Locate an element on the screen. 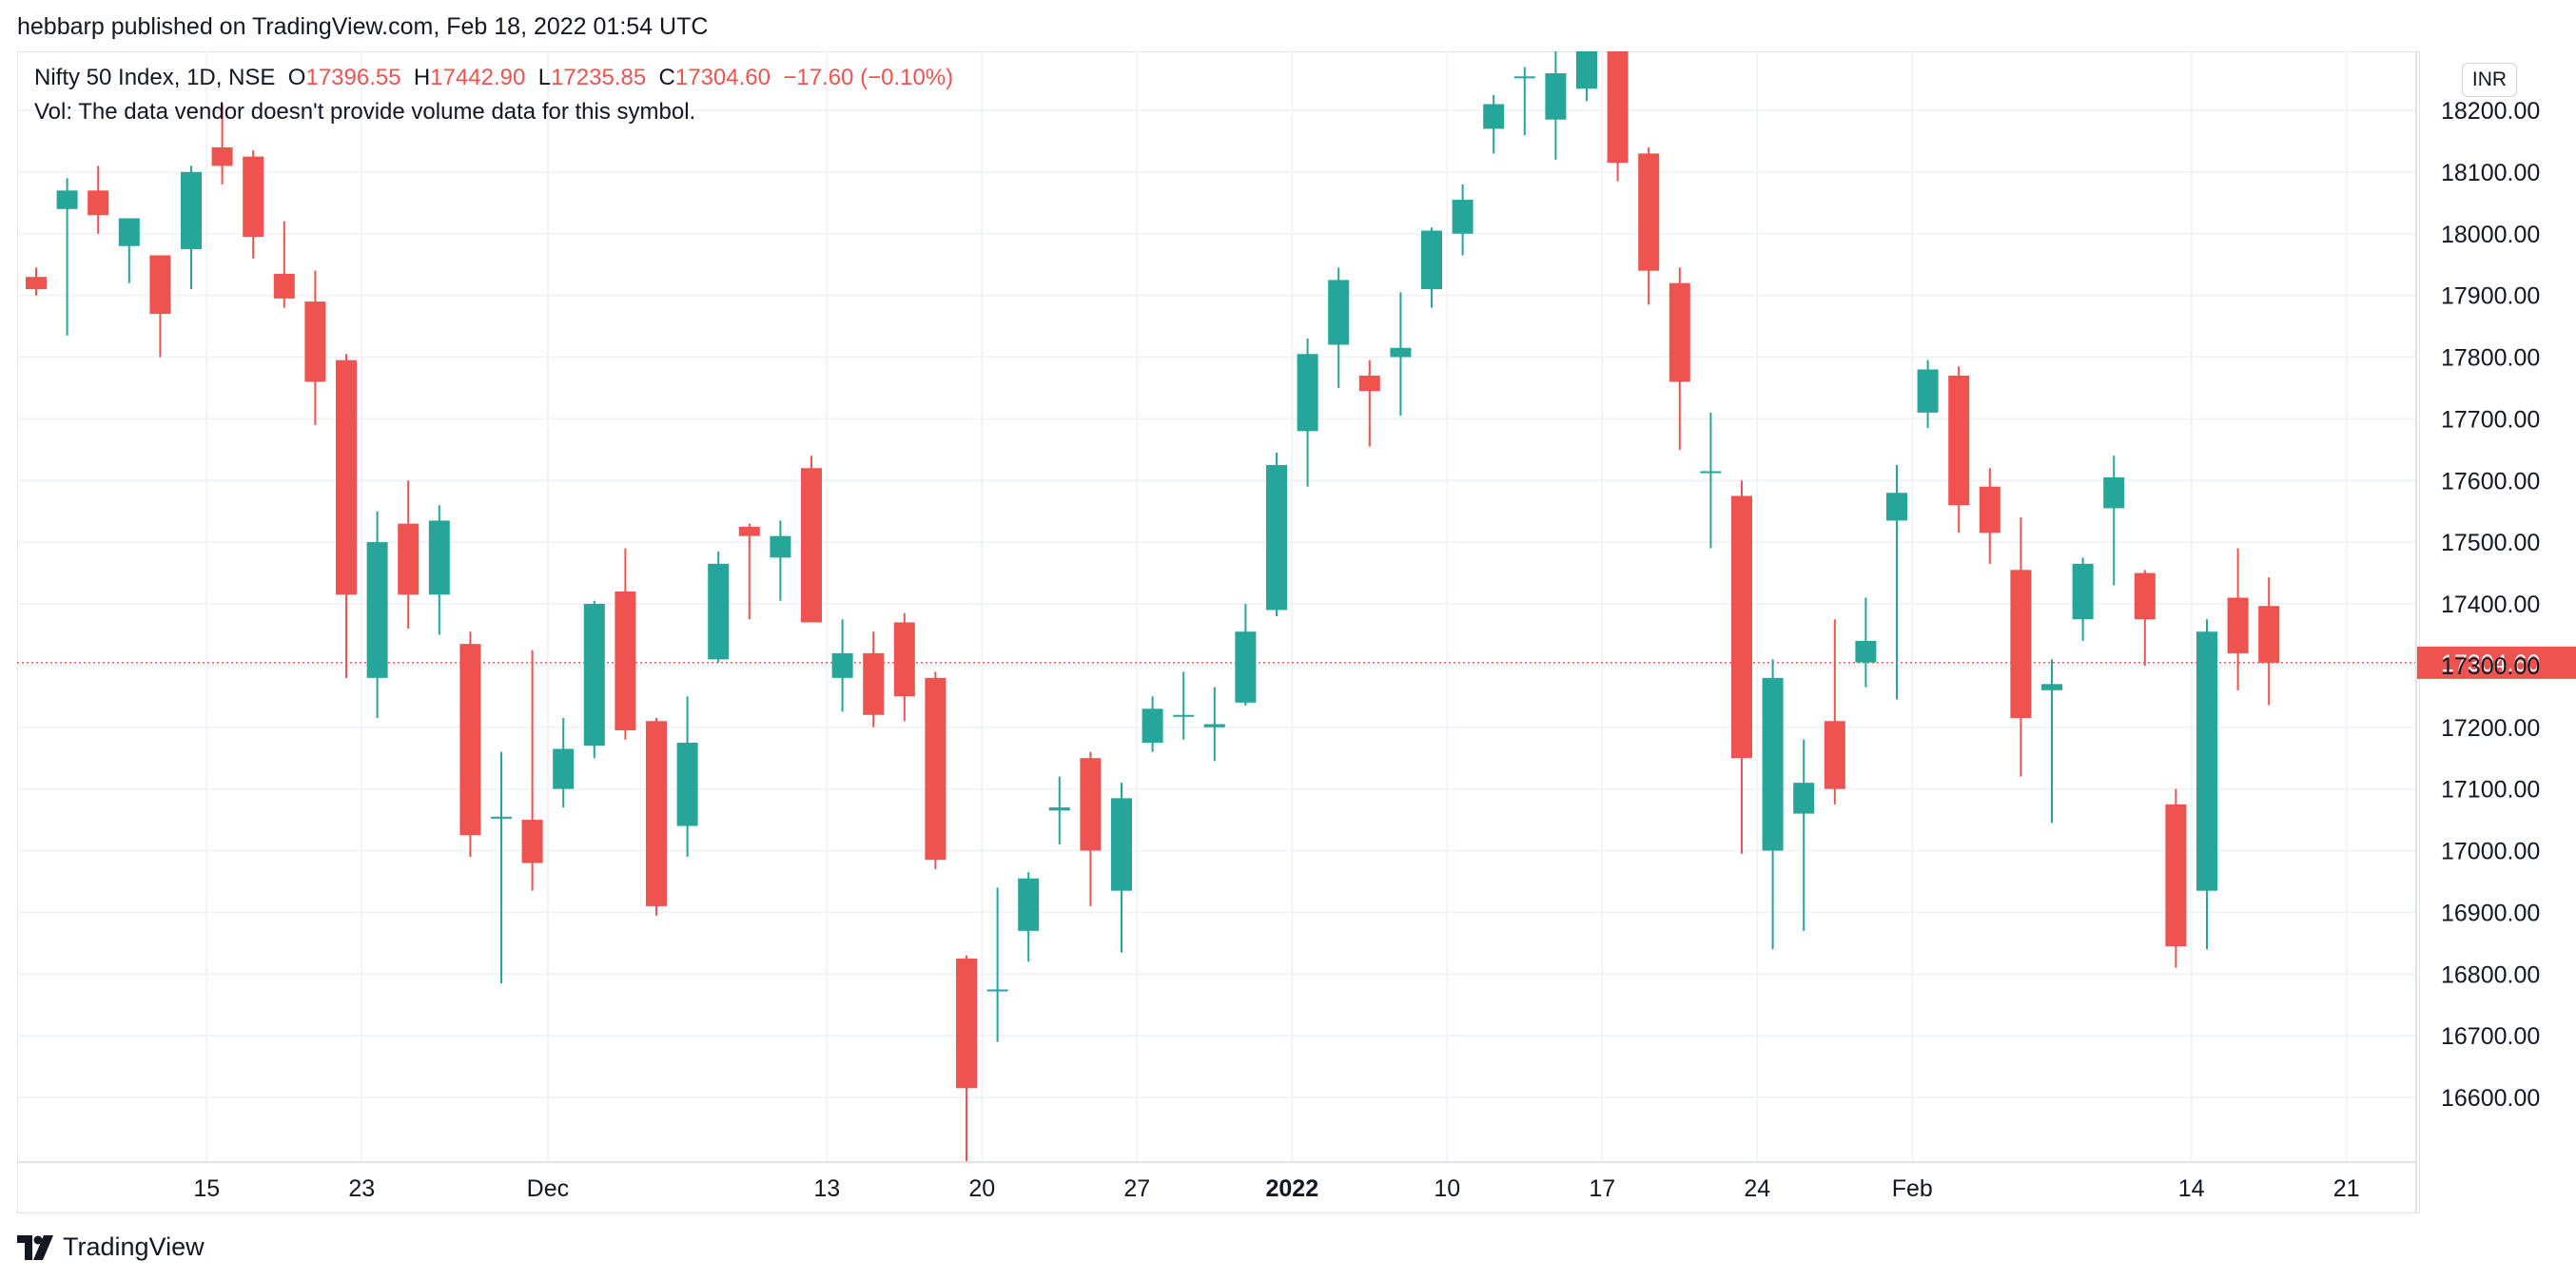  price-tick-label: 17400.00 is located at coordinates (2491, 605).